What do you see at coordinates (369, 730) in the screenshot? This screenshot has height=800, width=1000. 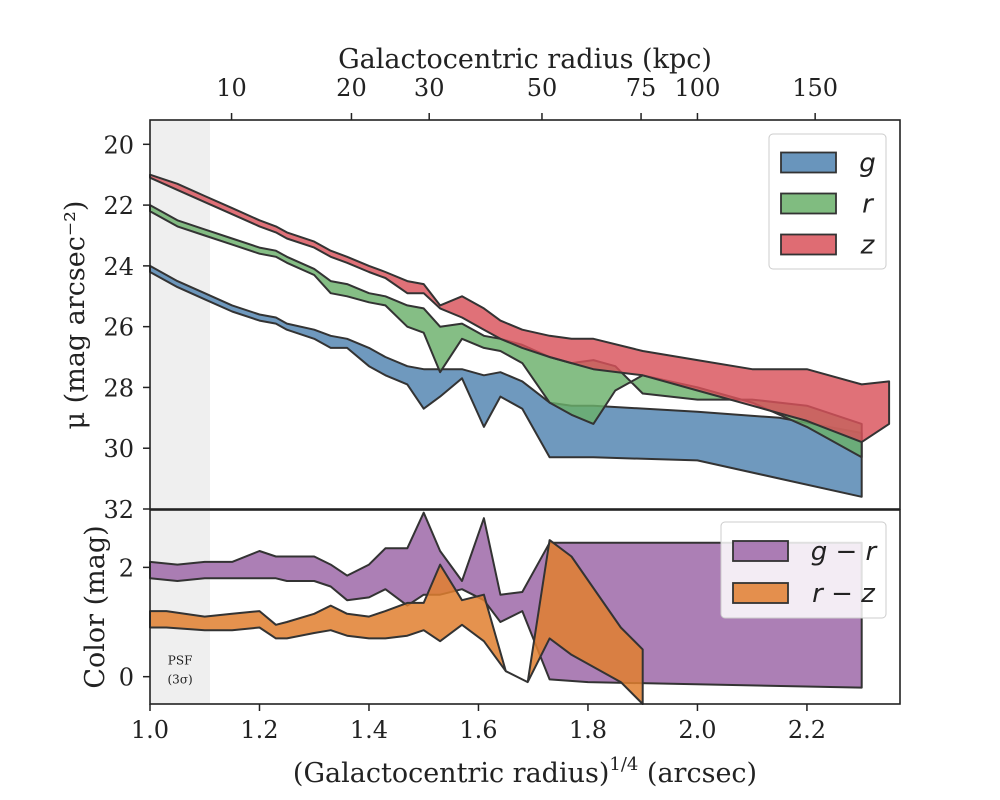 I see `xtick-label: 1.4` at bounding box center [369, 730].